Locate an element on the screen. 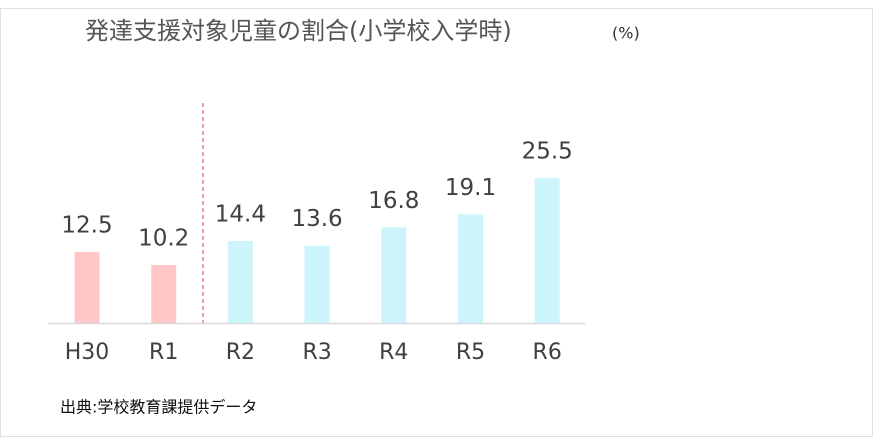  x-tick-label: R6 is located at coordinates (547, 352).